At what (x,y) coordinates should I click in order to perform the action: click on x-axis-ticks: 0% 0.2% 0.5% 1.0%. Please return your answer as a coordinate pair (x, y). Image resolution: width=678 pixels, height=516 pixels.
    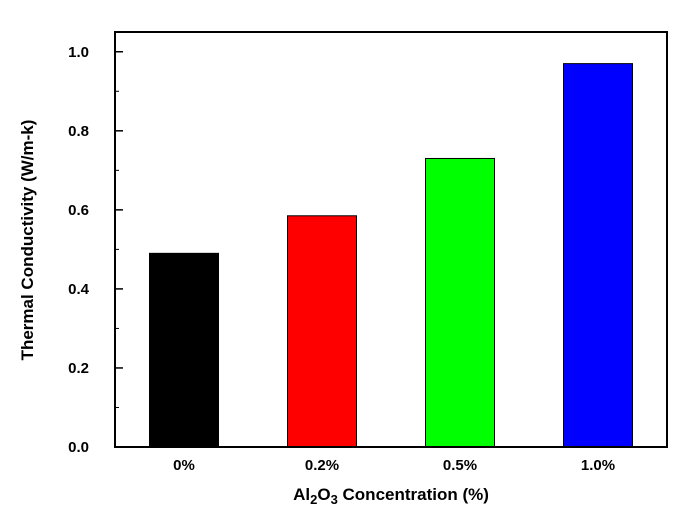
    Looking at the image, I should click on (394, 465).